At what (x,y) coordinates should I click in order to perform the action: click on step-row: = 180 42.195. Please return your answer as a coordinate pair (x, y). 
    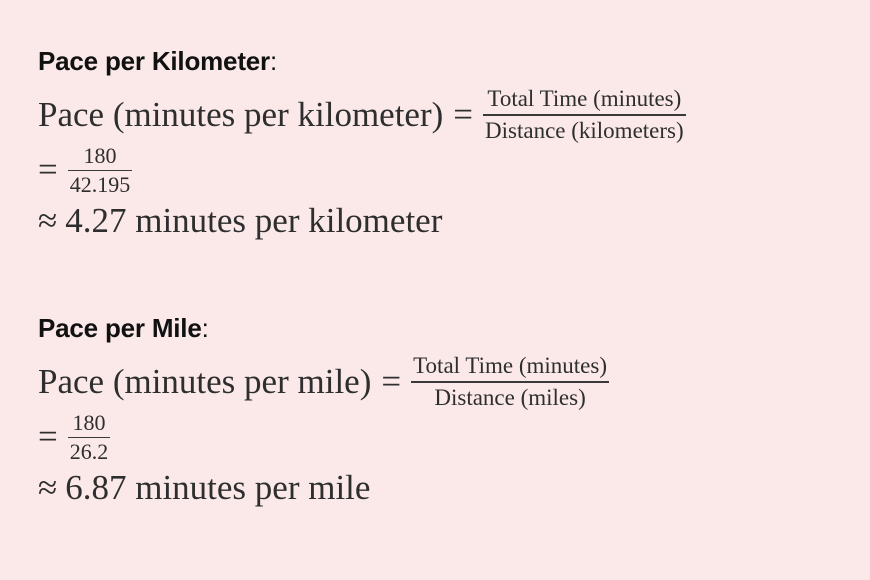
    Looking at the image, I should click on (362, 170).